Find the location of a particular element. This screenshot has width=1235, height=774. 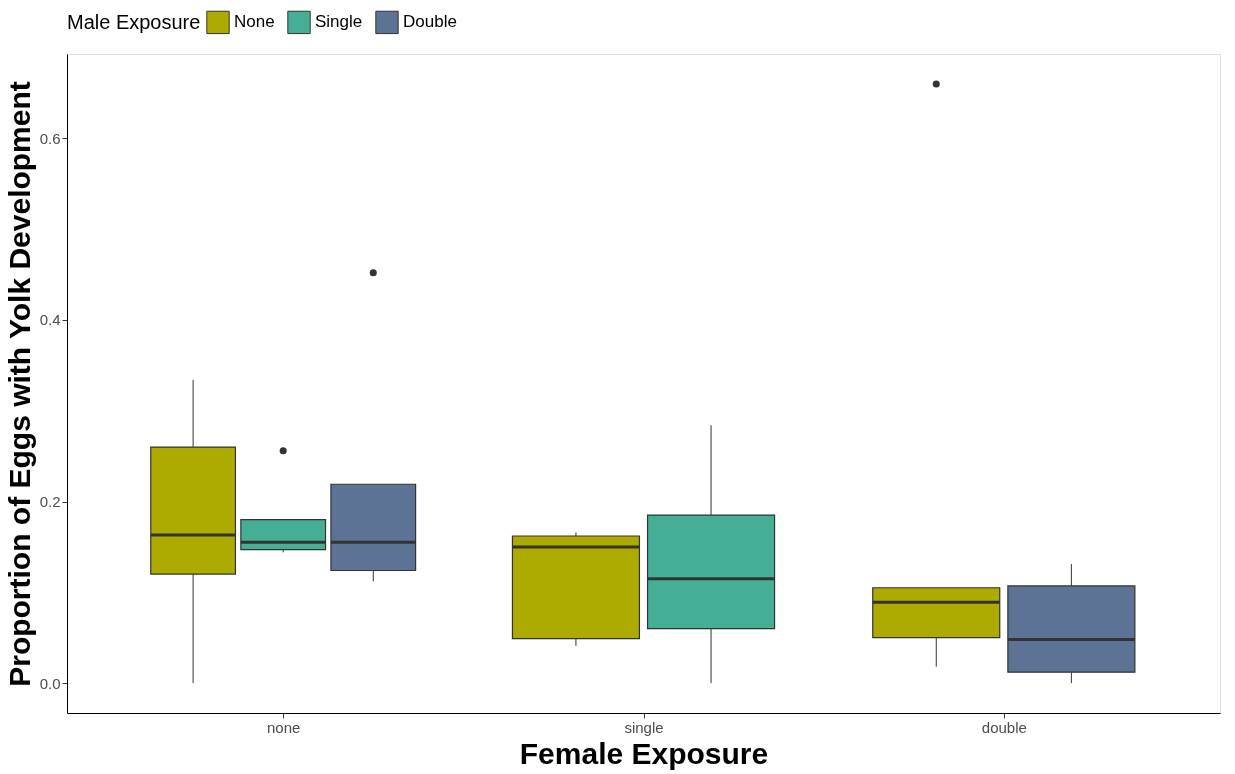

y-tick-label: 0.6 is located at coordinates (50, 138).